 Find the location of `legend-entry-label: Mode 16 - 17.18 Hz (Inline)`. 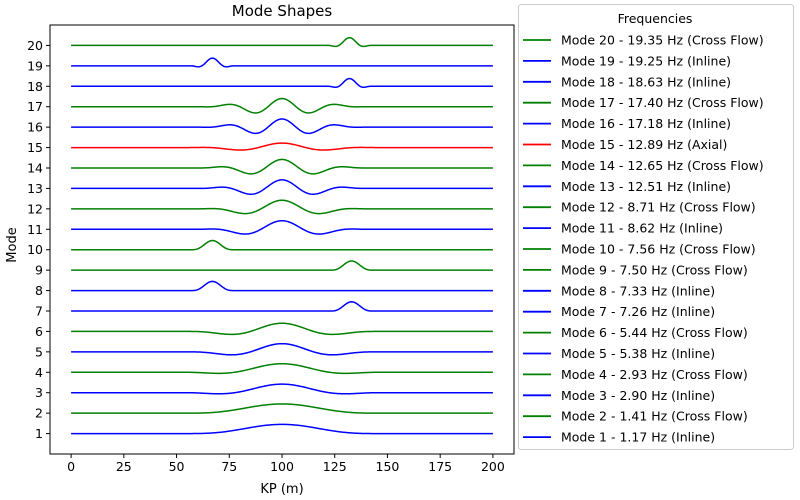

legend-entry-label: Mode 16 - 17.18 Hz (Inline) is located at coordinates (646, 123).